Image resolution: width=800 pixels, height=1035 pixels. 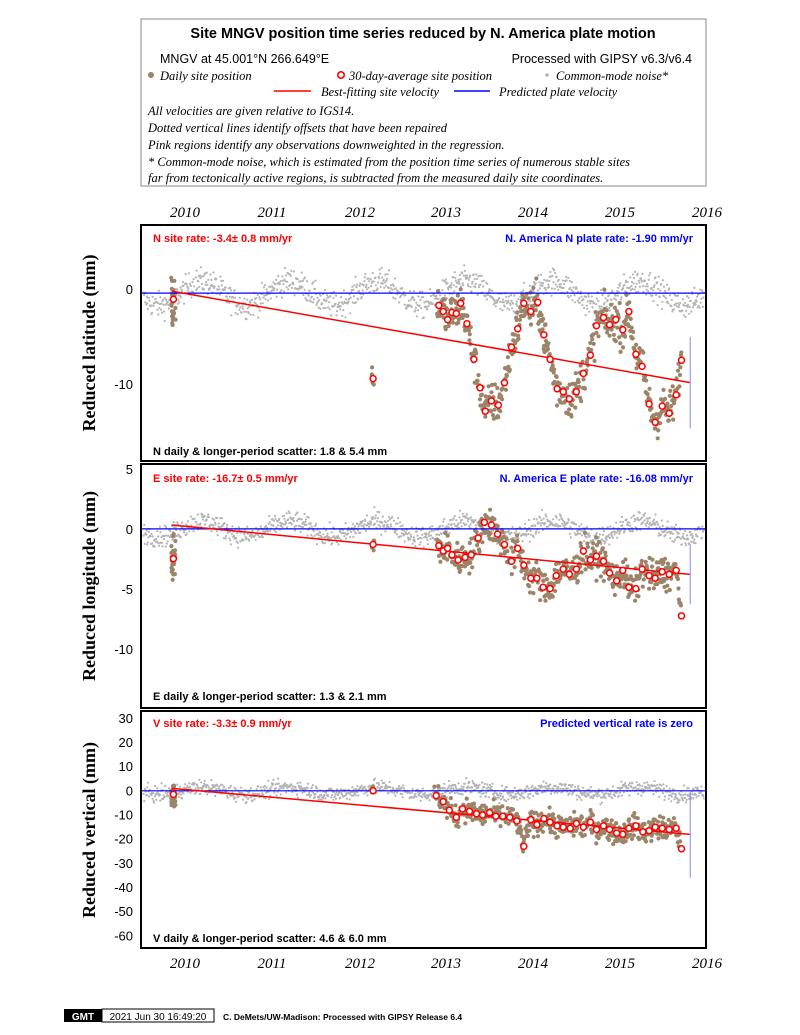 I want to click on north-data-marks, so click(x=423, y=352).